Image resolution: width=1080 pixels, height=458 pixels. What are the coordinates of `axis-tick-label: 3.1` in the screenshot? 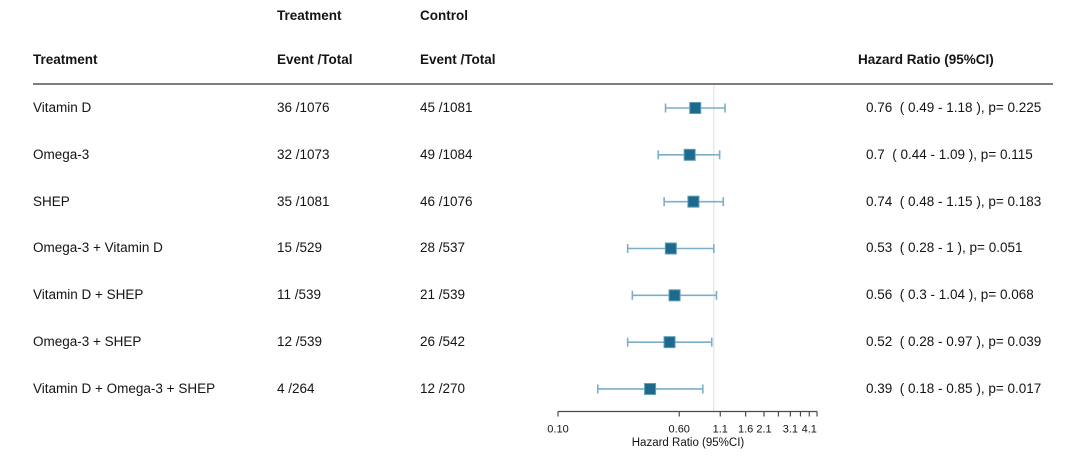 It's located at (790, 430).